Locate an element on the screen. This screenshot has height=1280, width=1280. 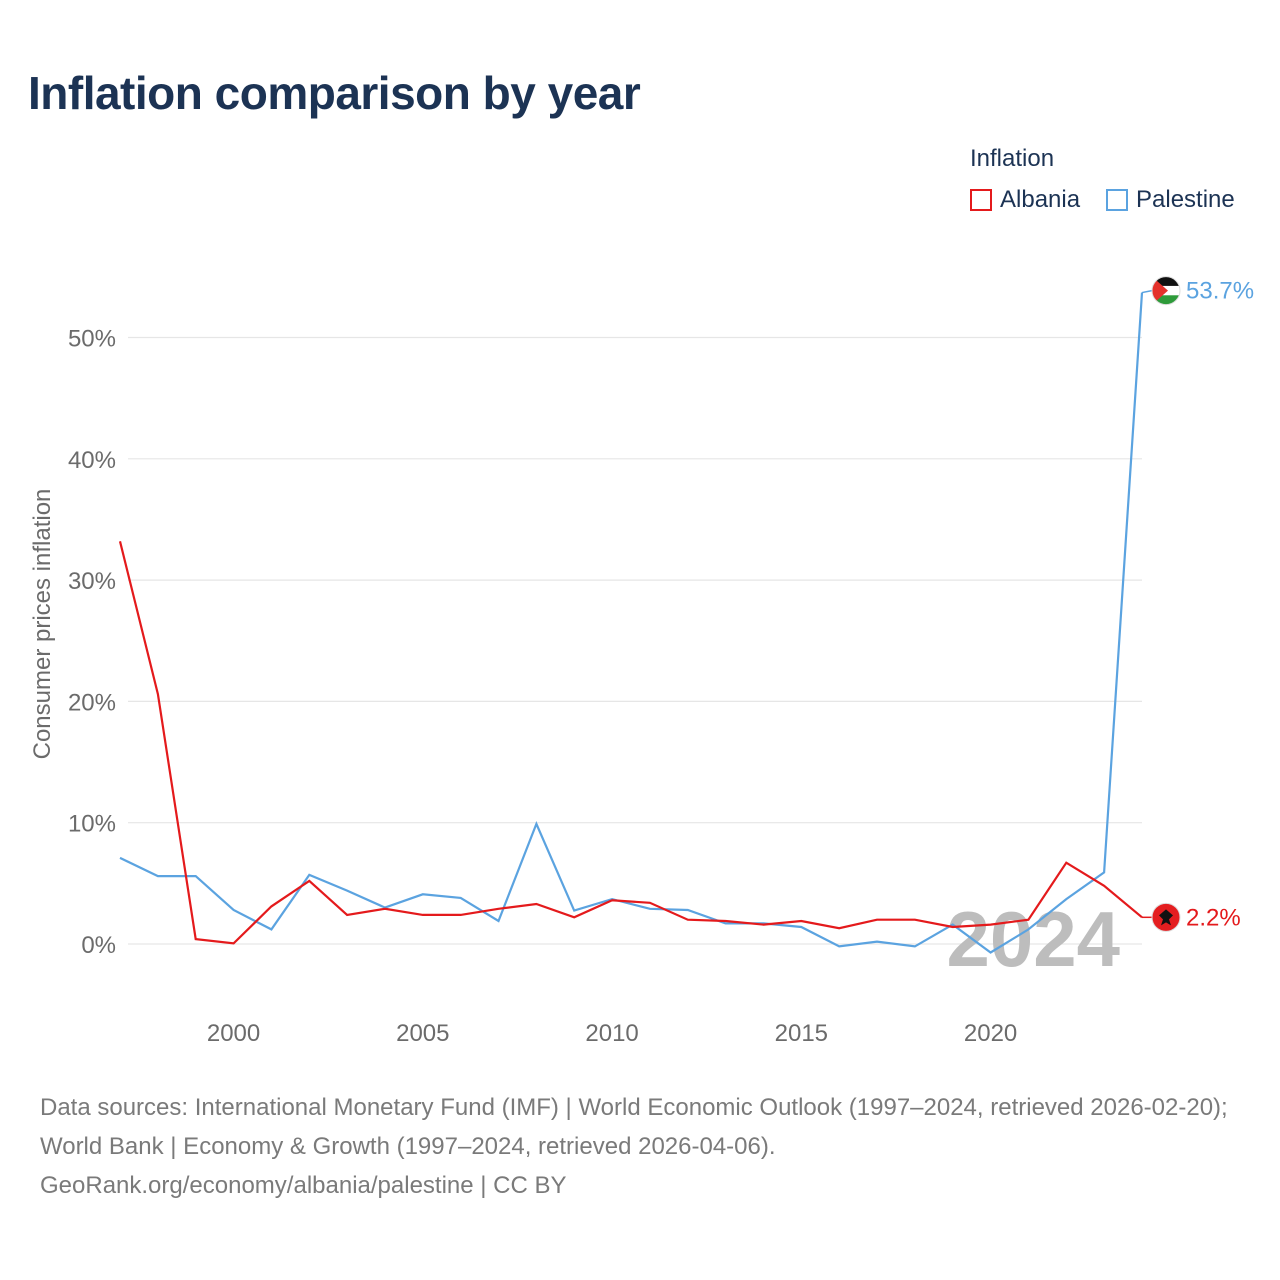
x-tick-label: 2005 is located at coordinates (422, 1033).